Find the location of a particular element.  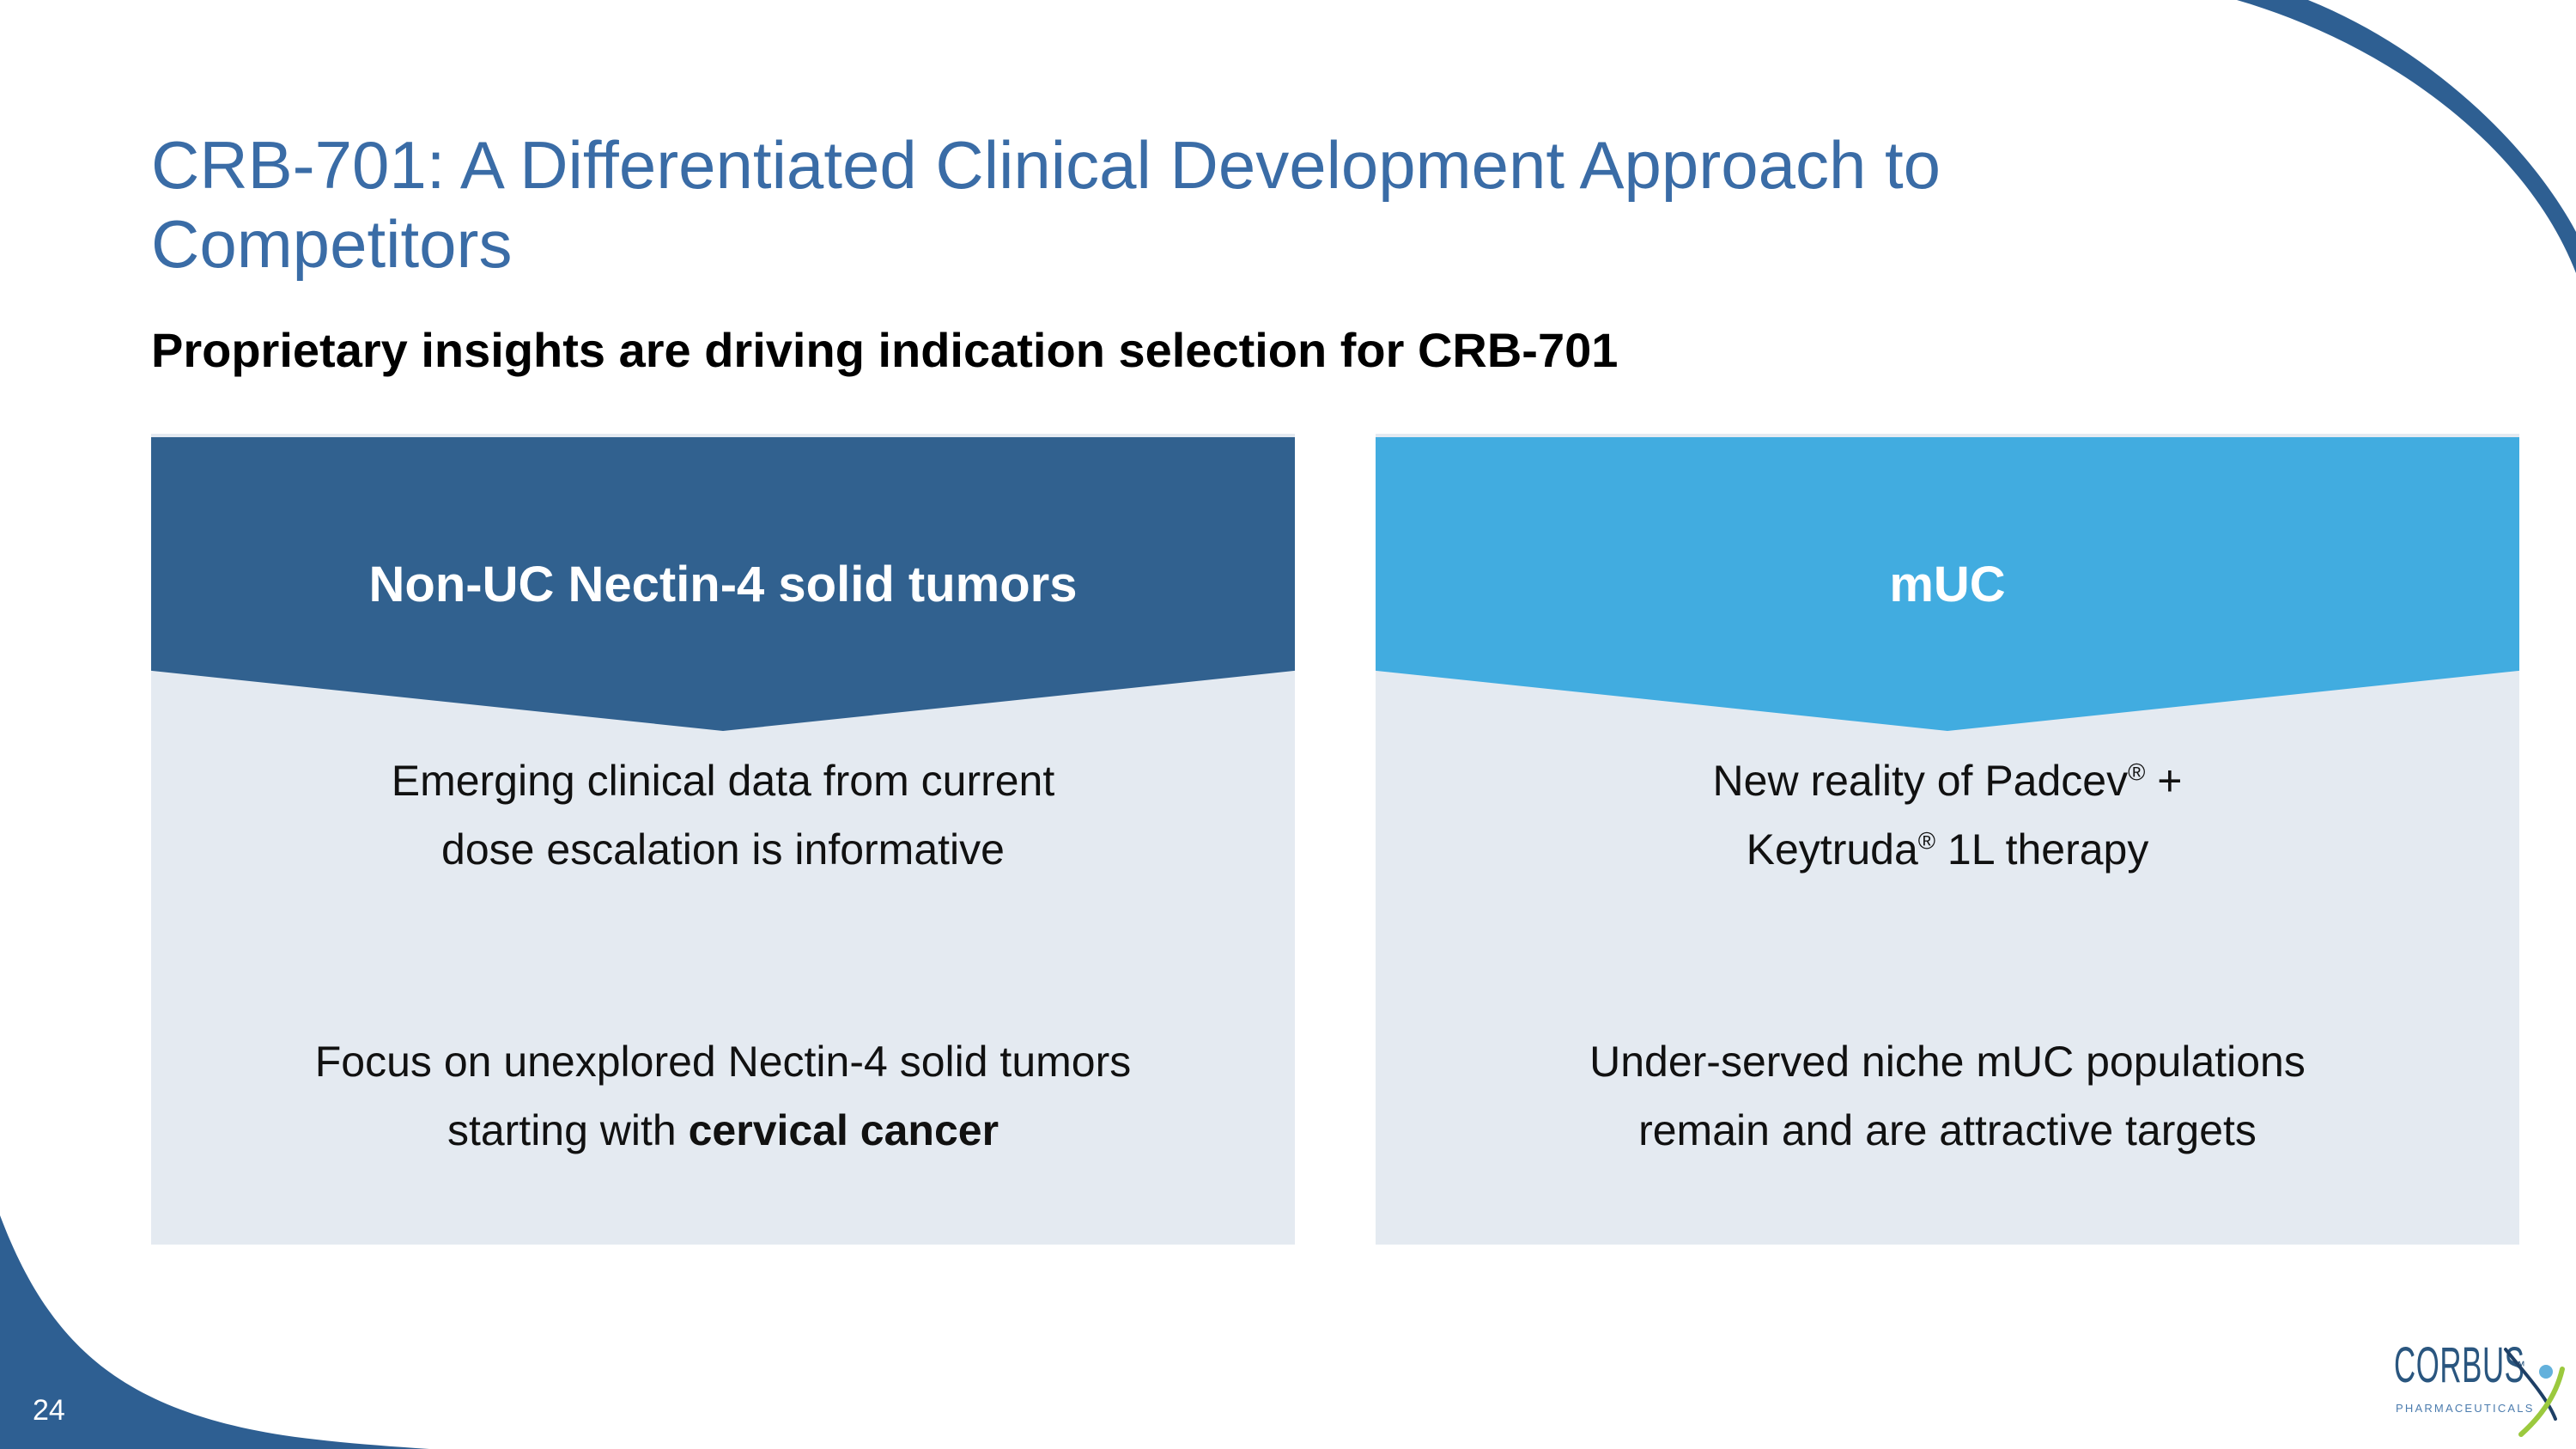

muc-point-1-line-1: New reality of Padcev® + is located at coordinates (1947, 780).